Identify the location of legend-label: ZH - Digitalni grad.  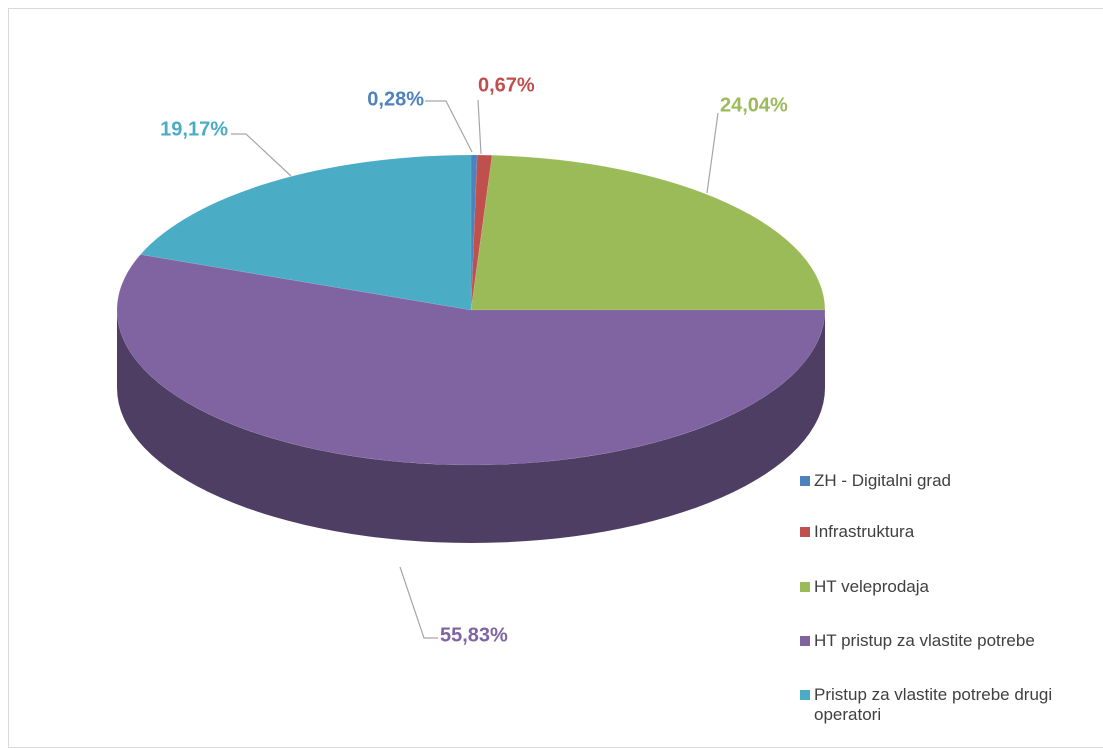
(882, 480).